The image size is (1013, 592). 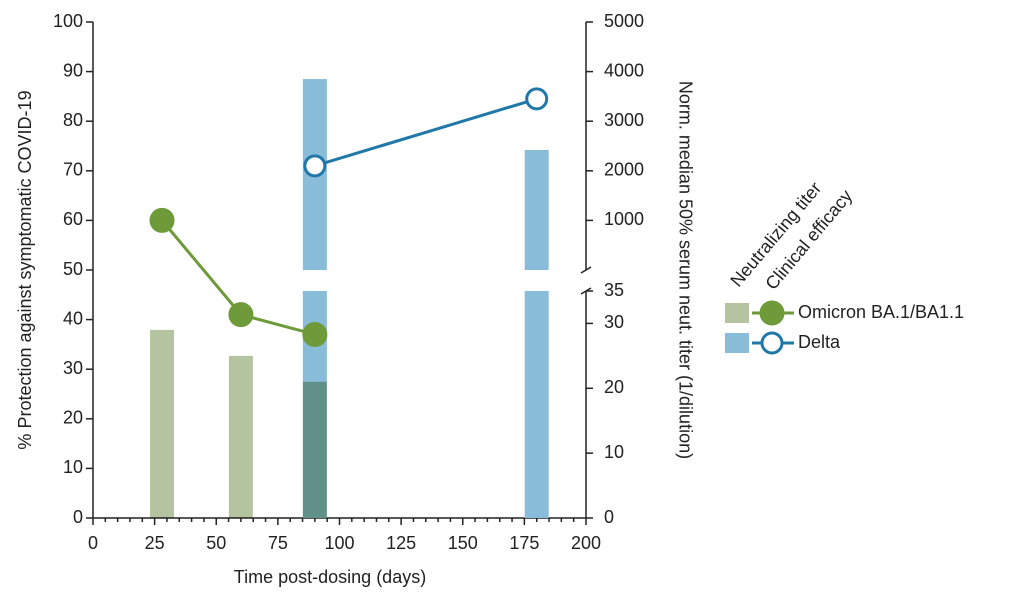 What do you see at coordinates (401, 543) in the screenshot?
I see `x-tick-label: 125` at bounding box center [401, 543].